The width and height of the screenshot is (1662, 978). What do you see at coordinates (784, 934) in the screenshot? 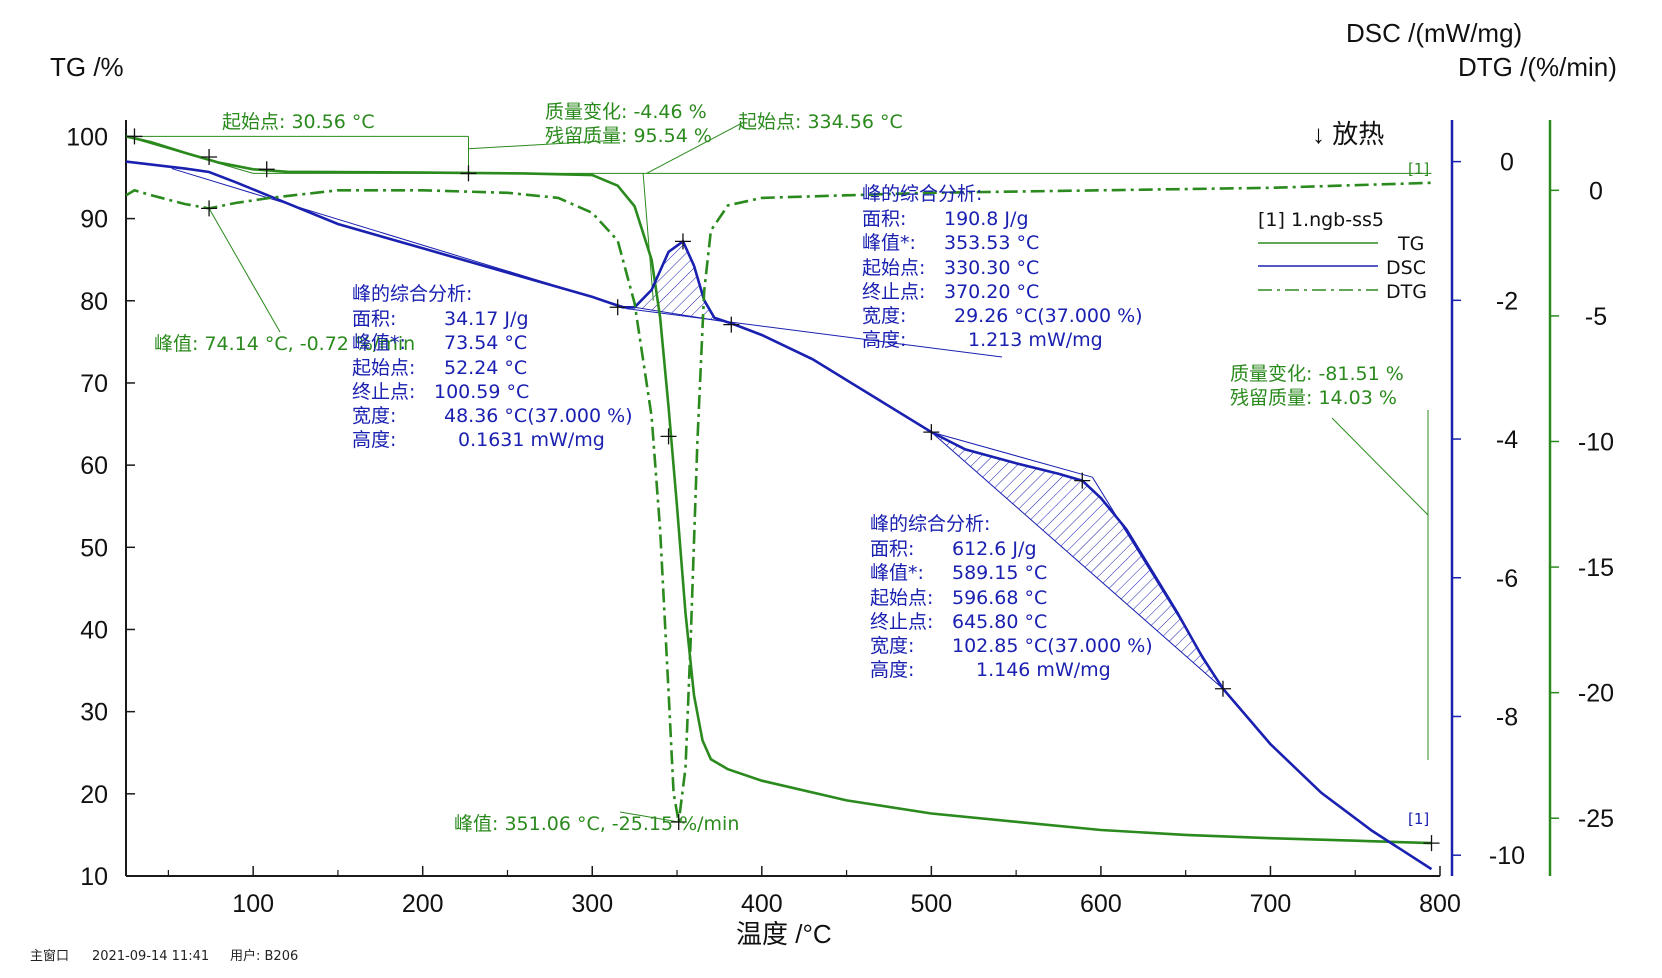
I see `x-axis-title: 温度 /°C` at bounding box center [784, 934].